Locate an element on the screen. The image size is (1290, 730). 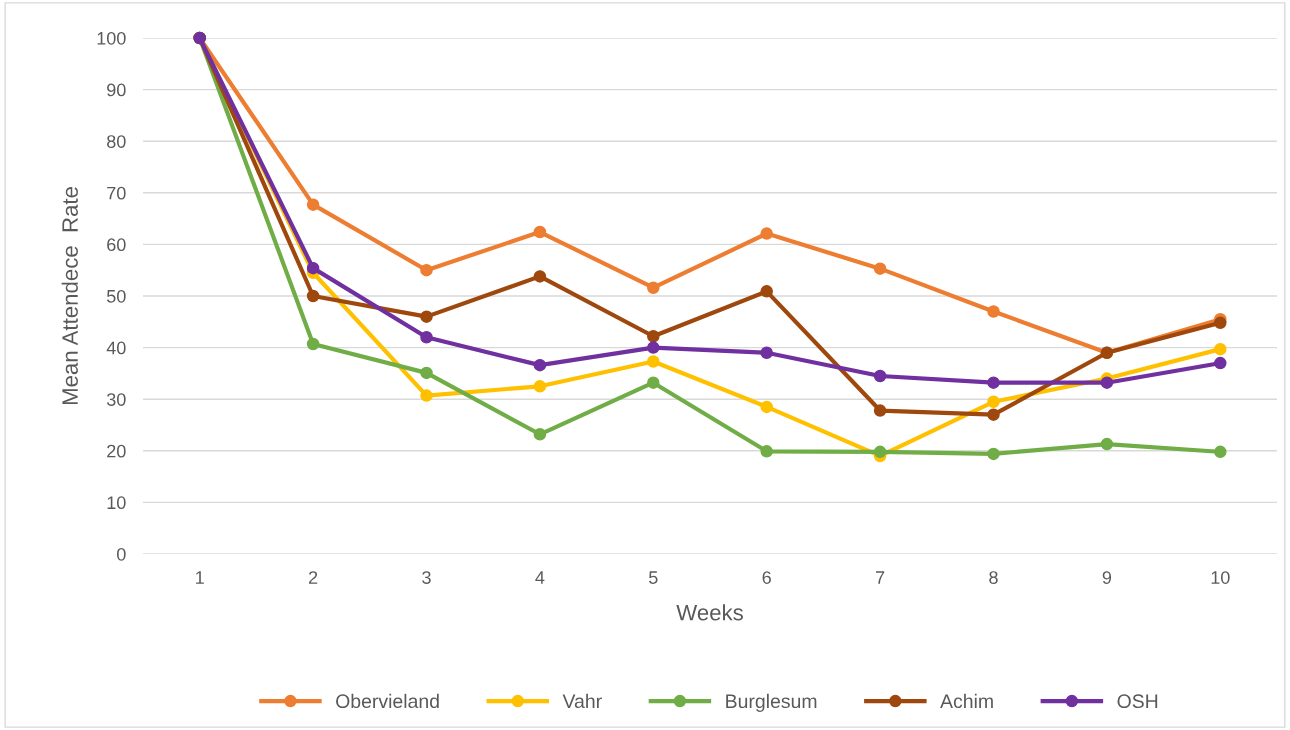
y-tick-label: 100 is located at coordinates (111, 38).